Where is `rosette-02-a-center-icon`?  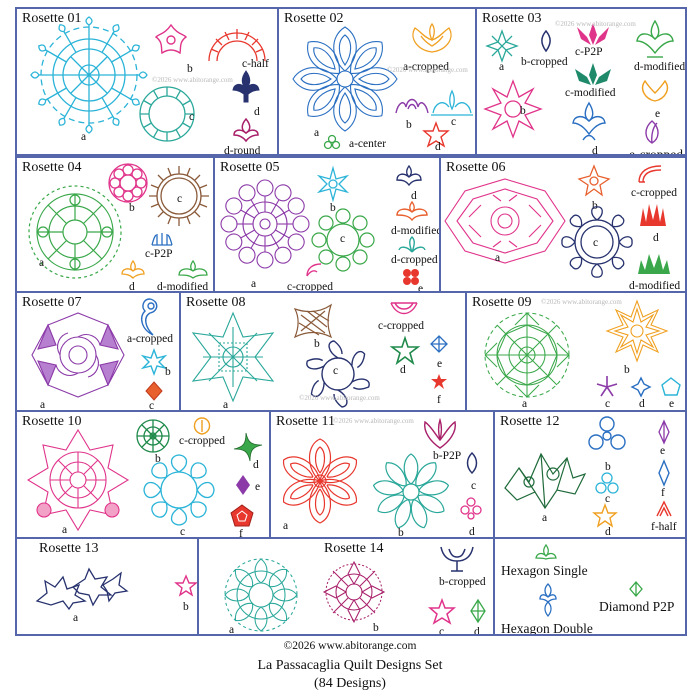
rosette-02-a-center-icon is located at coordinates (332, 143).